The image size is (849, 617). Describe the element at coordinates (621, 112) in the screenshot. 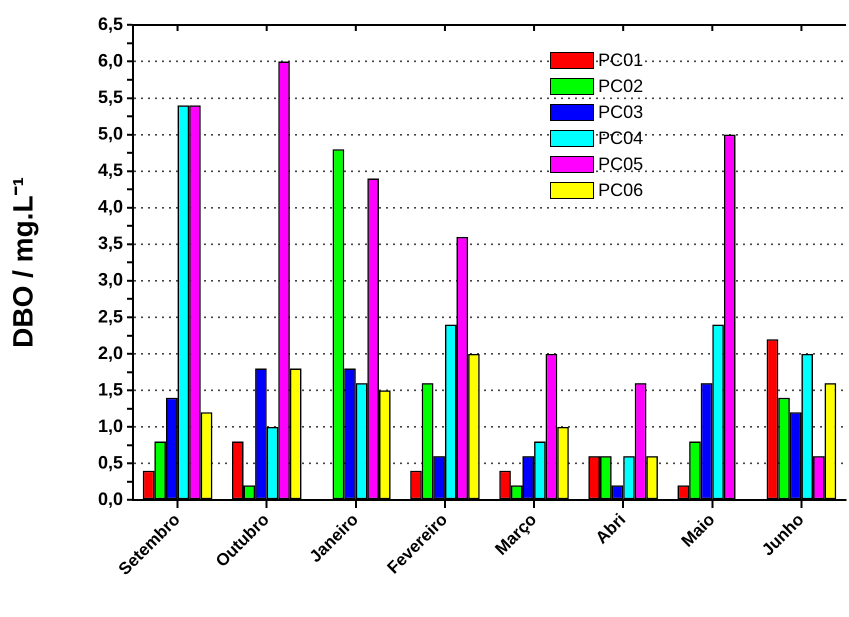

I see `legend-label: PC03` at that location.